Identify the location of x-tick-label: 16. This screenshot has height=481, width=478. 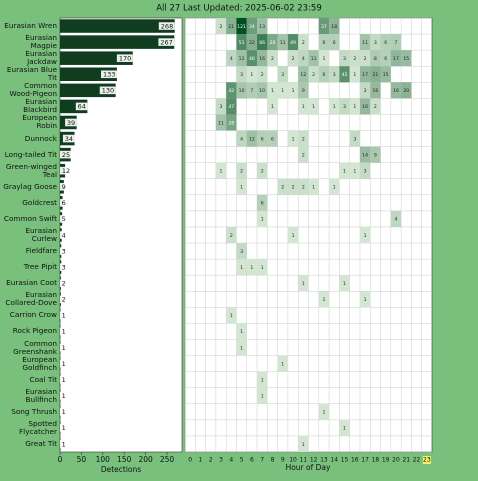
(355, 460).